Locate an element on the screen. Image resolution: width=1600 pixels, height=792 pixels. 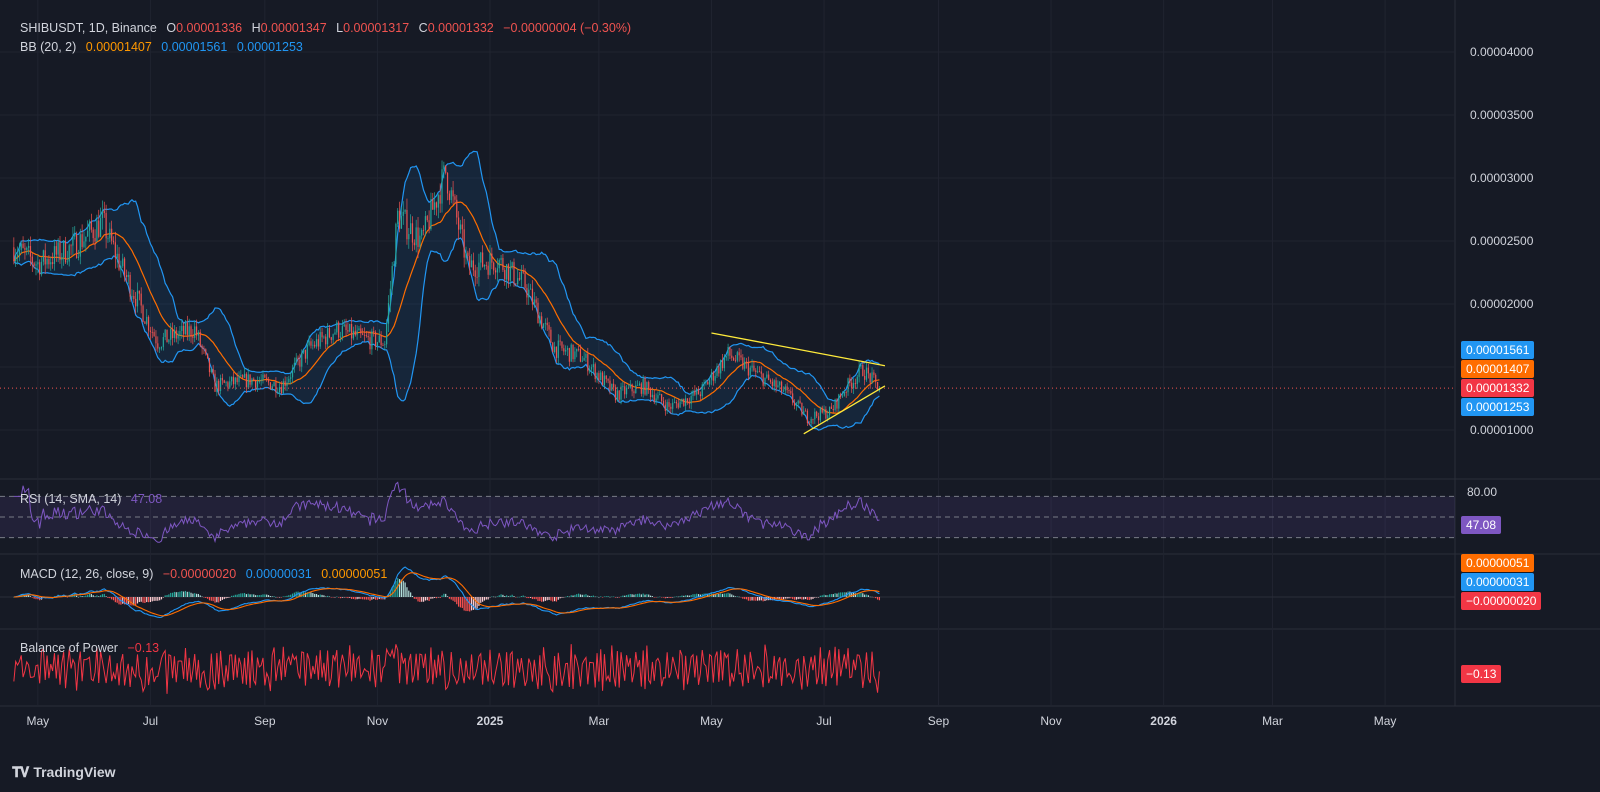
bb-lower-line is located at coordinates (446, 334).